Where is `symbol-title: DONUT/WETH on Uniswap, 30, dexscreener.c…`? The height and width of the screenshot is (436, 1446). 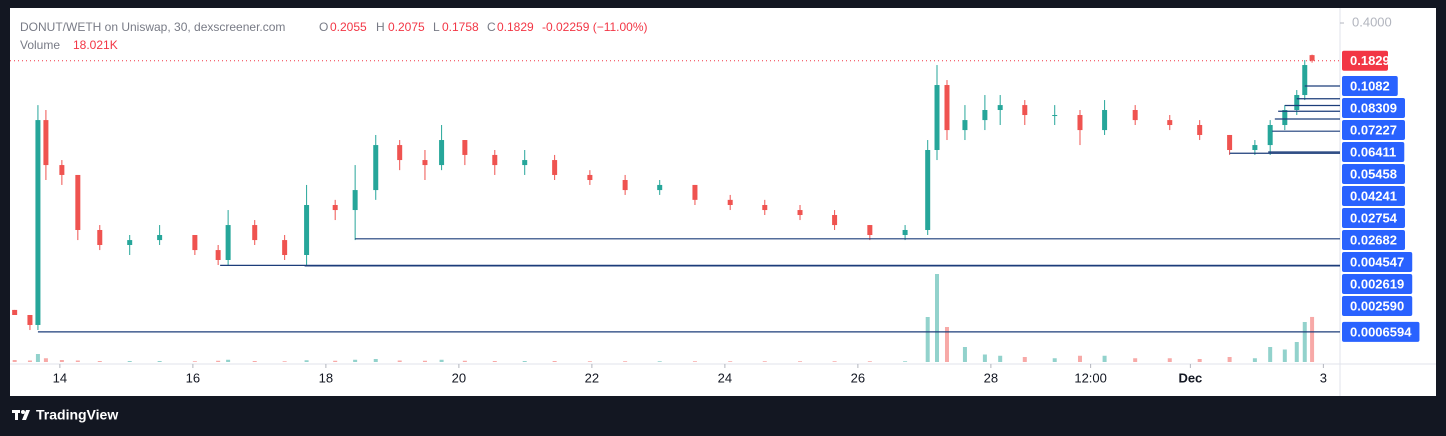
symbol-title: DONUT/WETH on Uniswap, 30, dexscreener.c… is located at coordinates (152, 27).